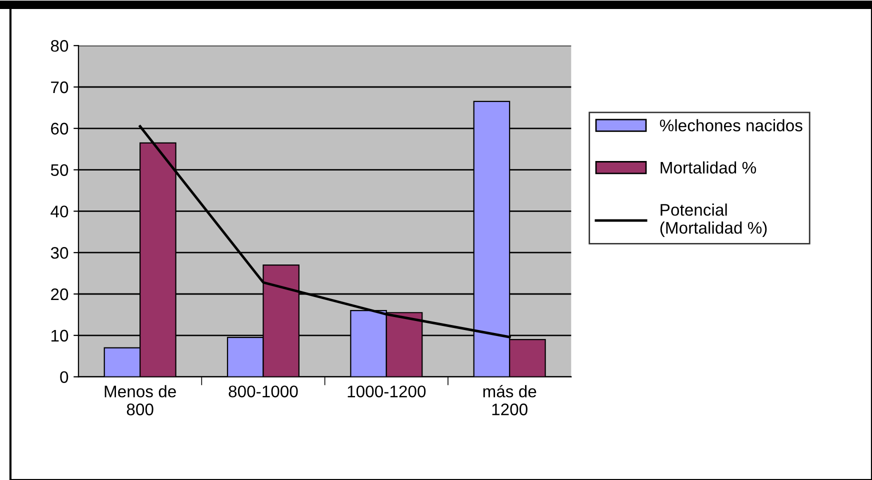 The height and width of the screenshot is (480, 872). I want to click on y-tick-label: 40, so click(59, 212).